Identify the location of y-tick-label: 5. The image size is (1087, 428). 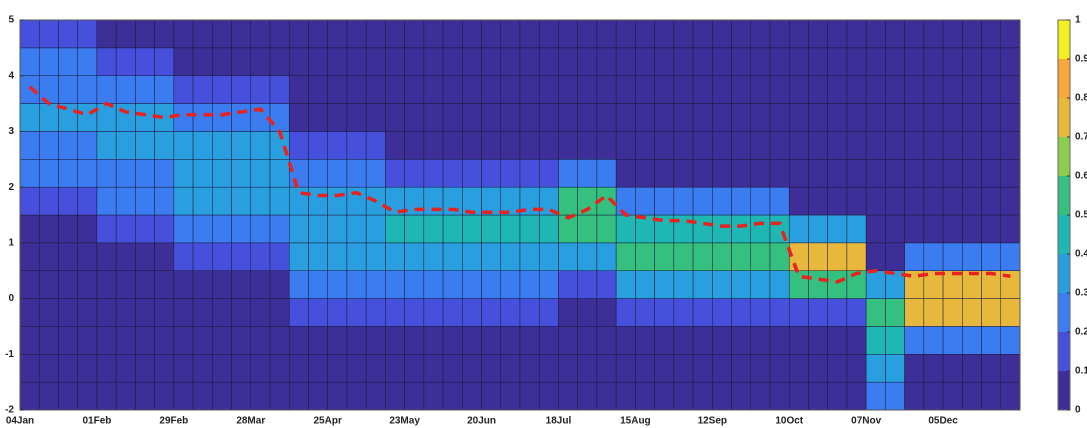
(11, 20).